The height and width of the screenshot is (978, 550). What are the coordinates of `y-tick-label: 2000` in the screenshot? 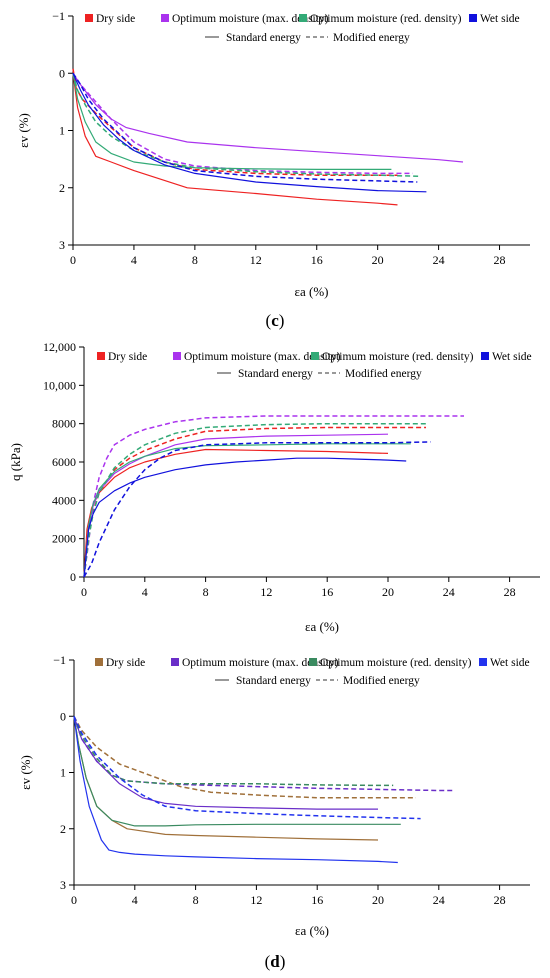 It's located at (64, 539).